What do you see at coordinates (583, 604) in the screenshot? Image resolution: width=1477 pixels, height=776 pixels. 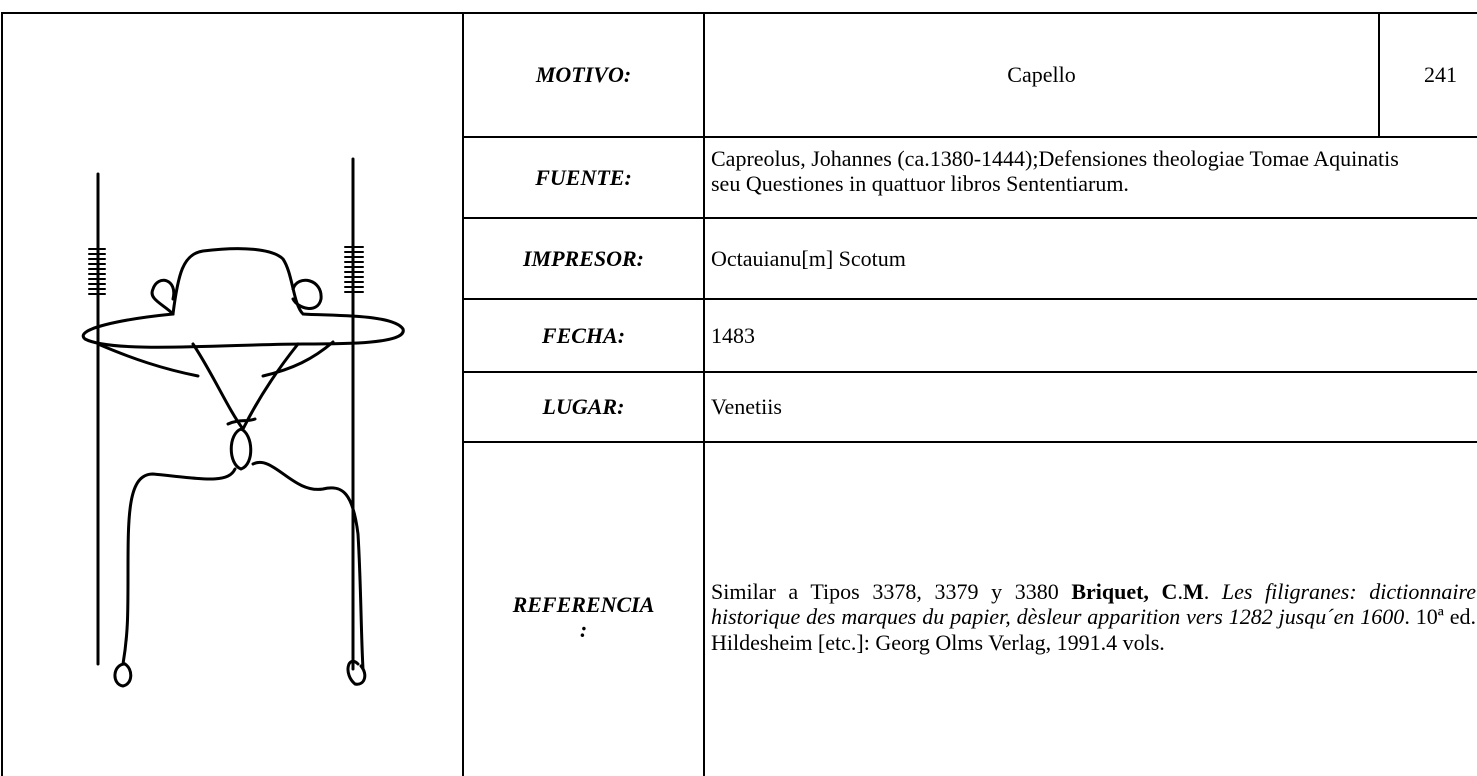 I see `label-line: REFERENCIA` at bounding box center [583, 604].